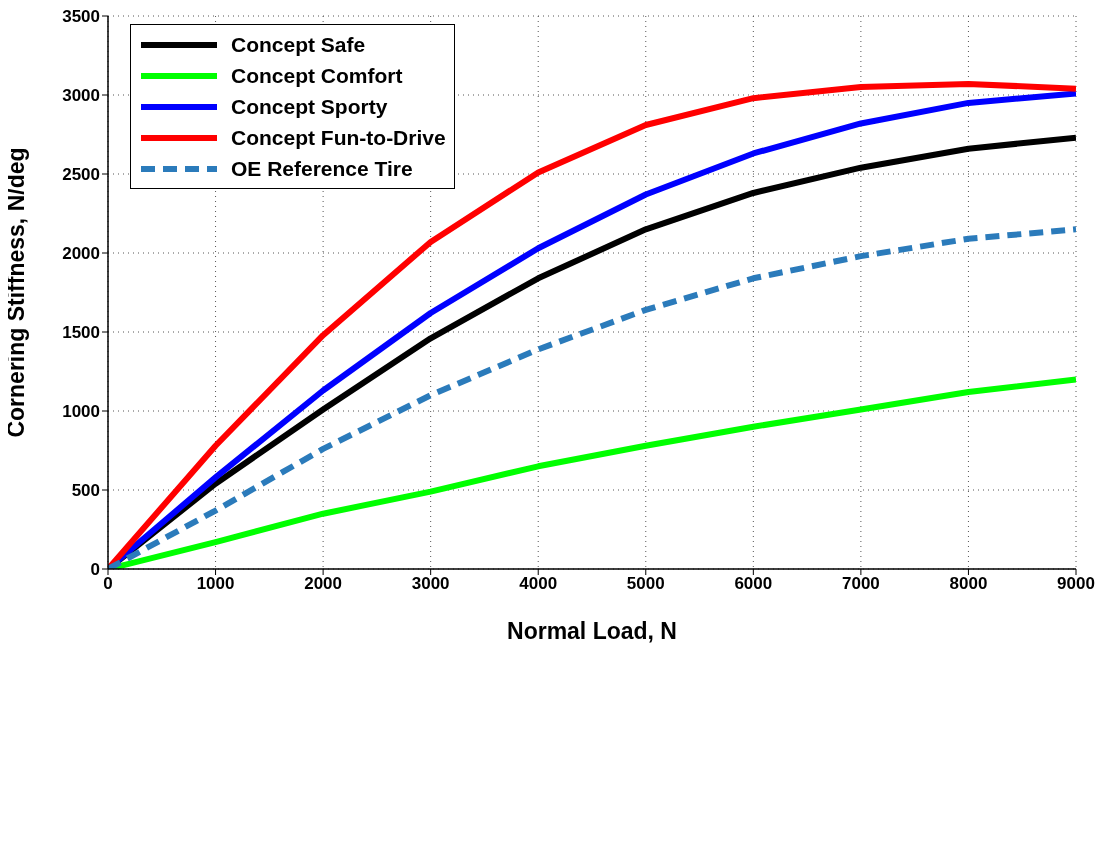 The image size is (1111, 842). Describe the element at coordinates (95, 570) in the screenshot. I see `y-tick-label: 0` at that location.